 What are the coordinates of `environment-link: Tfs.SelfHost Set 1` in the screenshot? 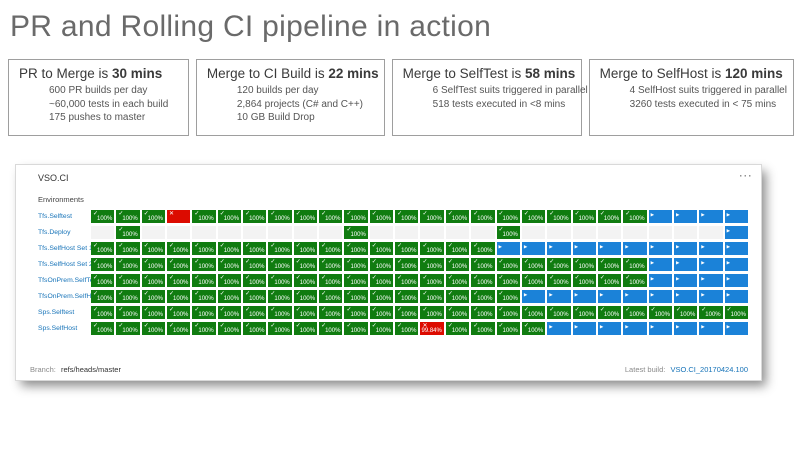 It's located at (64, 248).